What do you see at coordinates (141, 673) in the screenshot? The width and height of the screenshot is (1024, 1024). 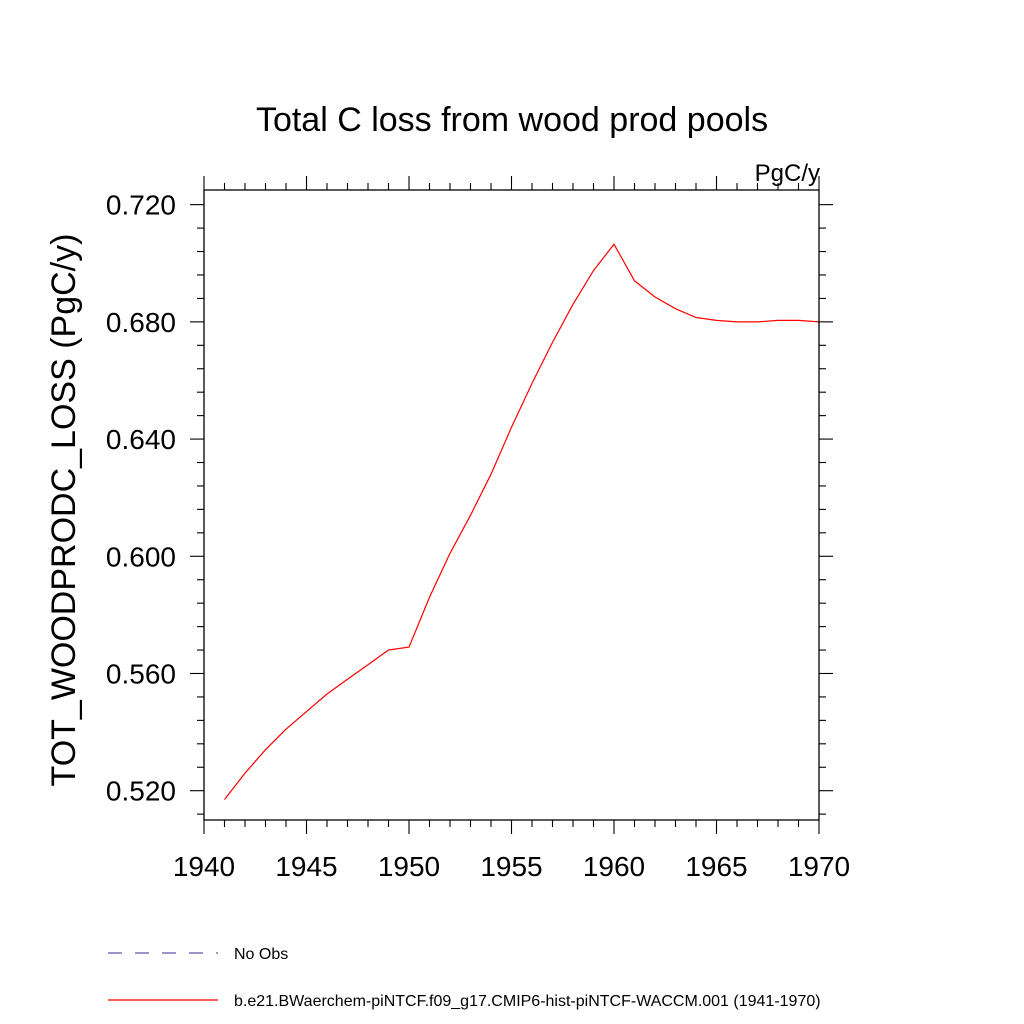 I see `y-tick-label: 0.560` at bounding box center [141, 673].